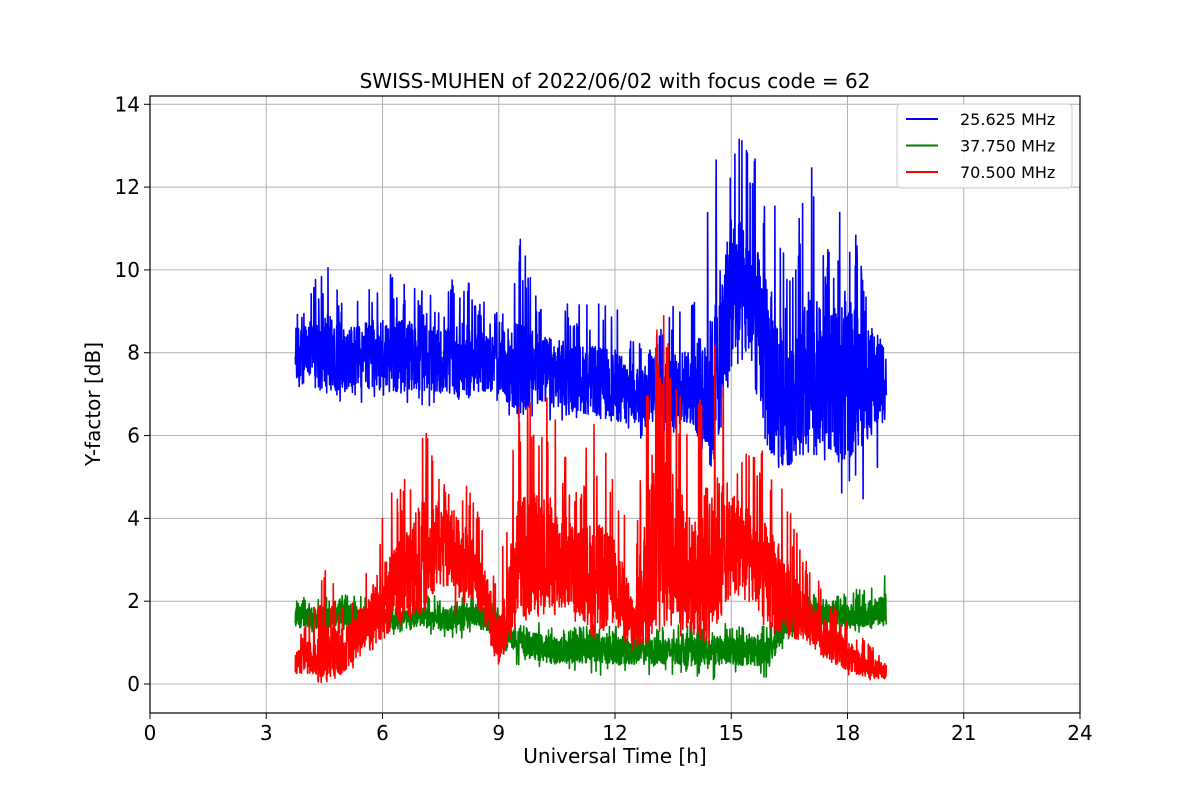 This screenshot has width=1200, height=805. Describe the element at coordinates (133, 601) in the screenshot. I see `y-tick-label: 2` at that location.